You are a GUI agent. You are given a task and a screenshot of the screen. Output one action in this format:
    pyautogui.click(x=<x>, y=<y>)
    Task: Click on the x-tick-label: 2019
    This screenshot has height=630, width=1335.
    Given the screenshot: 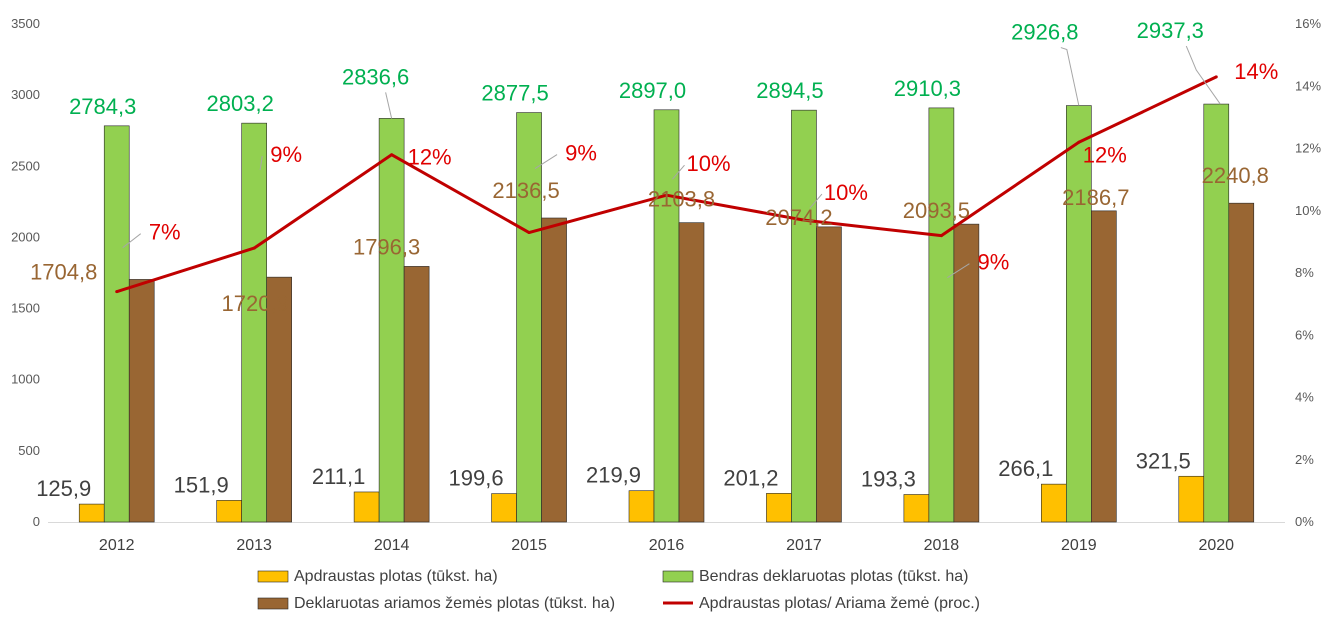 What is the action you would take?
    pyautogui.click(x=1079, y=545)
    